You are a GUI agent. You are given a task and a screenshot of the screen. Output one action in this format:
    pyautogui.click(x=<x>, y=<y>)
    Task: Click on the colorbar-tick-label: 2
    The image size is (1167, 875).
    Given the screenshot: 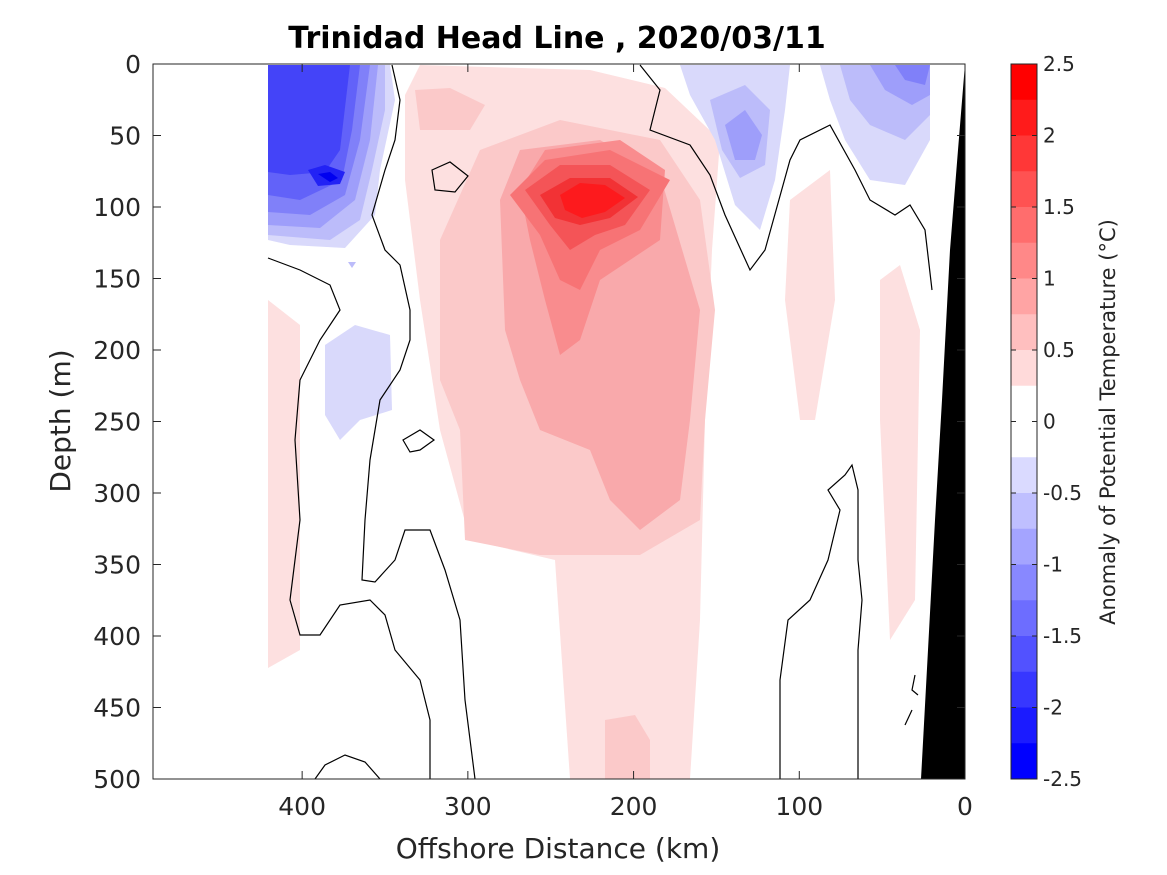 What is the action you would take?
    pyautogui.click(x=1049, y=136)
    